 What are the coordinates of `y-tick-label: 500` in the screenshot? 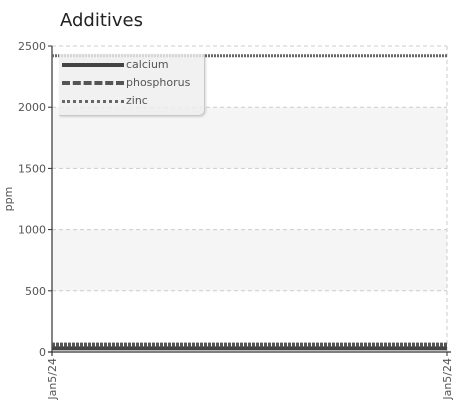 It's located at (35, 291).